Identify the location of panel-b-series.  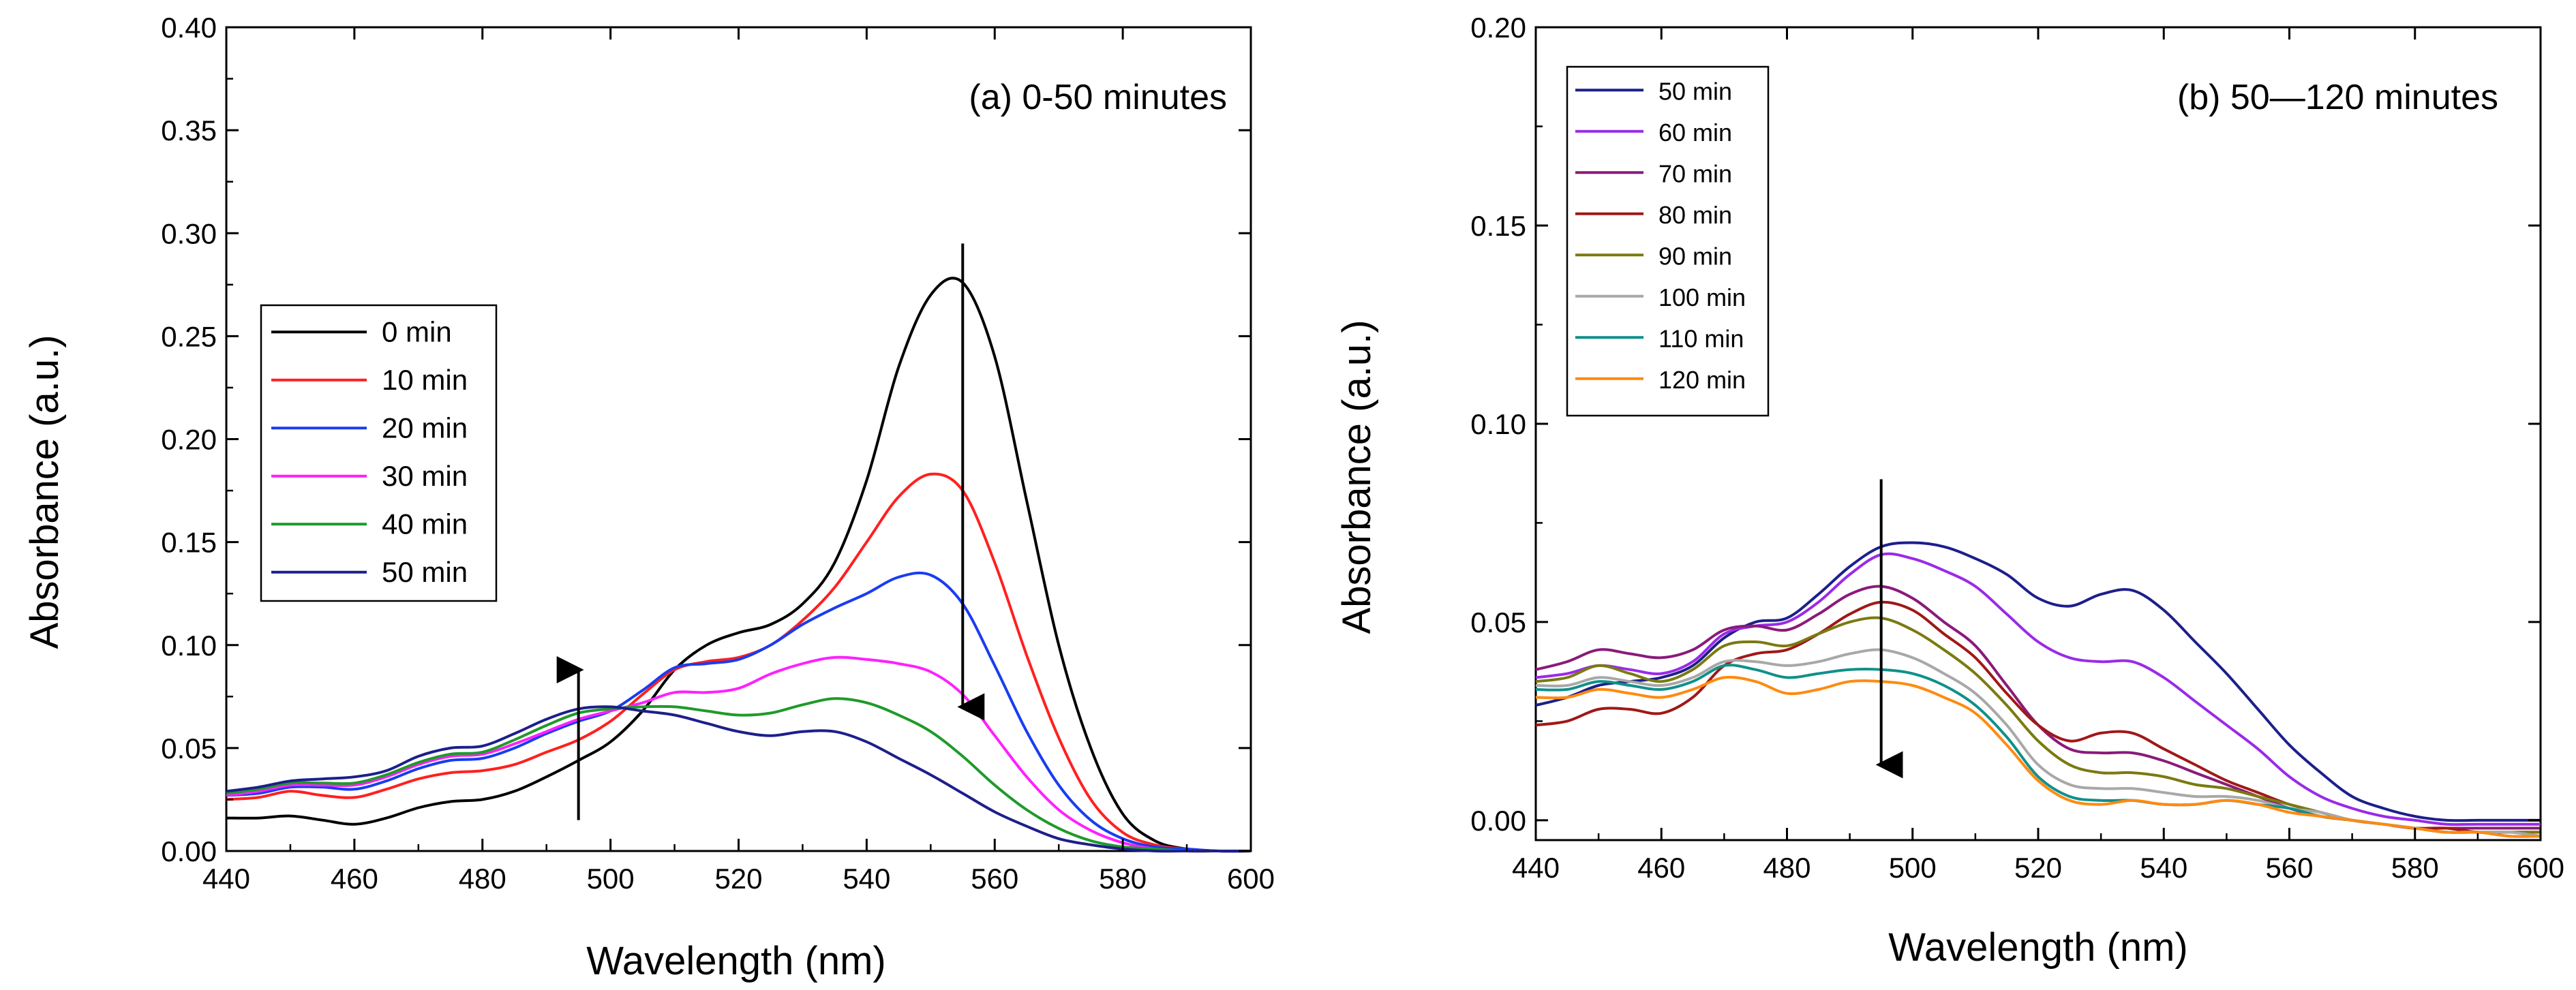
(2038, 689).